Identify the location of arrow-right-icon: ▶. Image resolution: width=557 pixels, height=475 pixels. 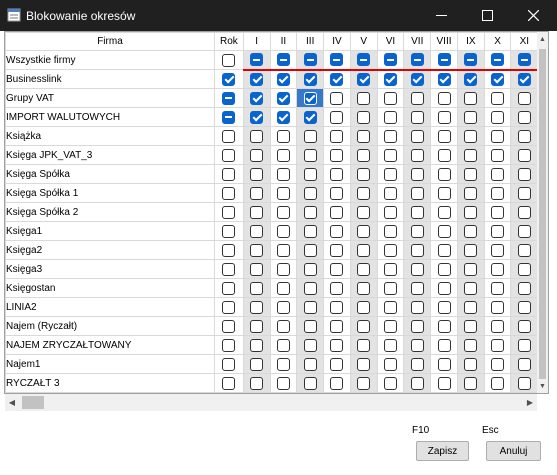
(530, 402).